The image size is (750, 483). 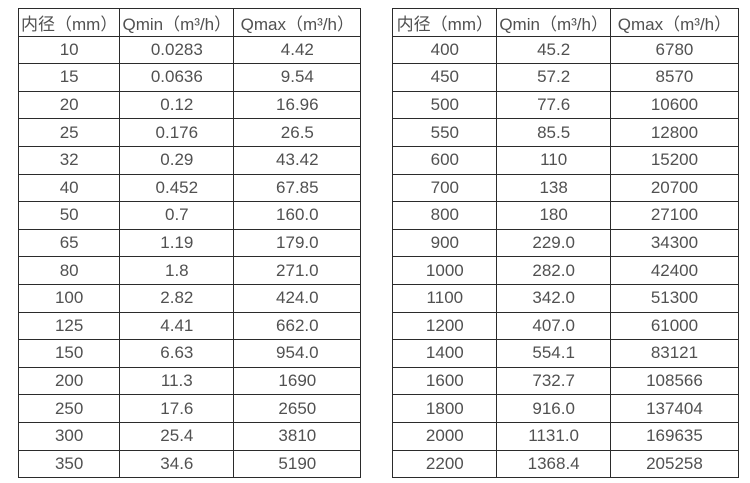 What do you see at coordinates (69, 270) in the screenshot?
I see `table-cell: 80` at bounding box center [69, 270].